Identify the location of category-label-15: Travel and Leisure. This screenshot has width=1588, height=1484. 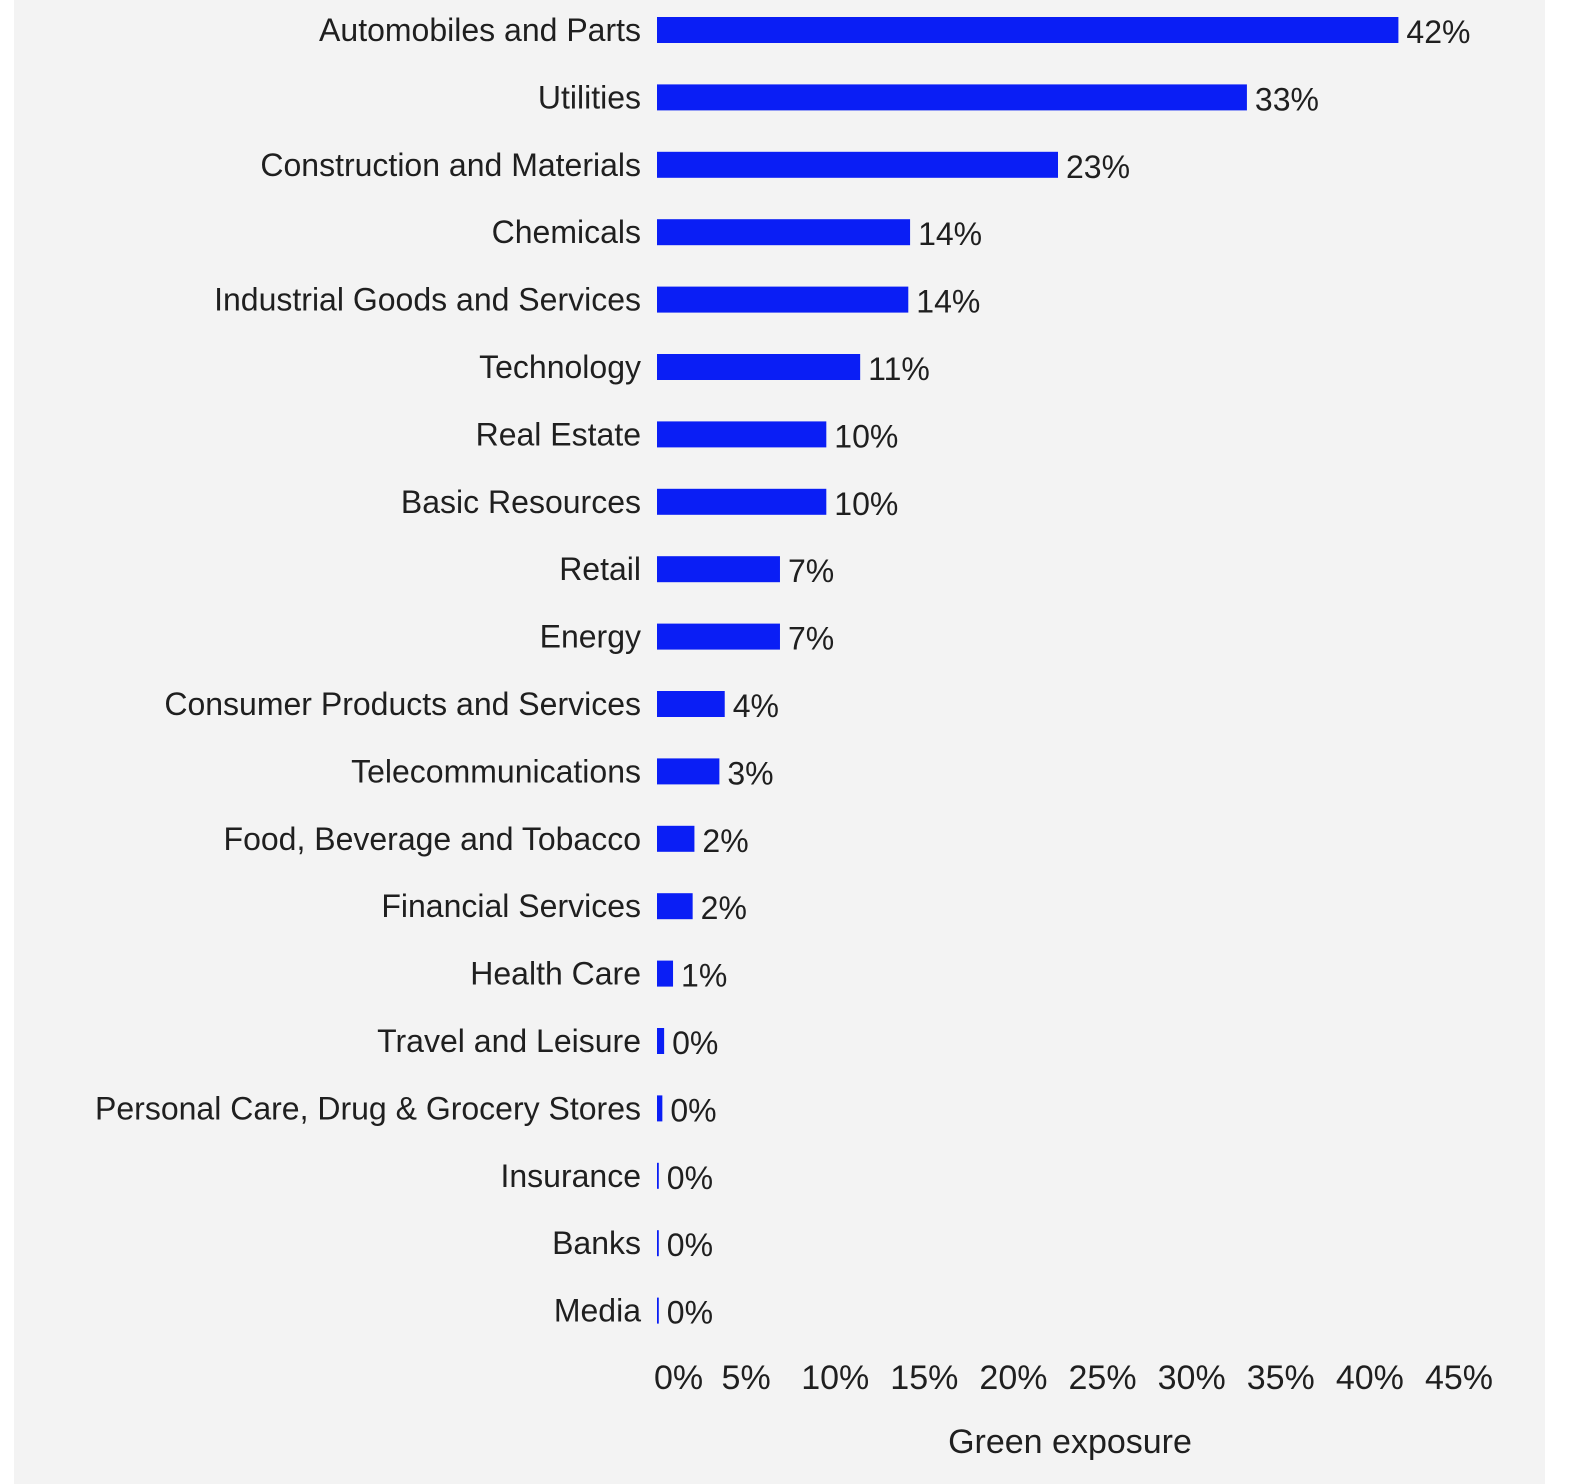
(509, 1041).